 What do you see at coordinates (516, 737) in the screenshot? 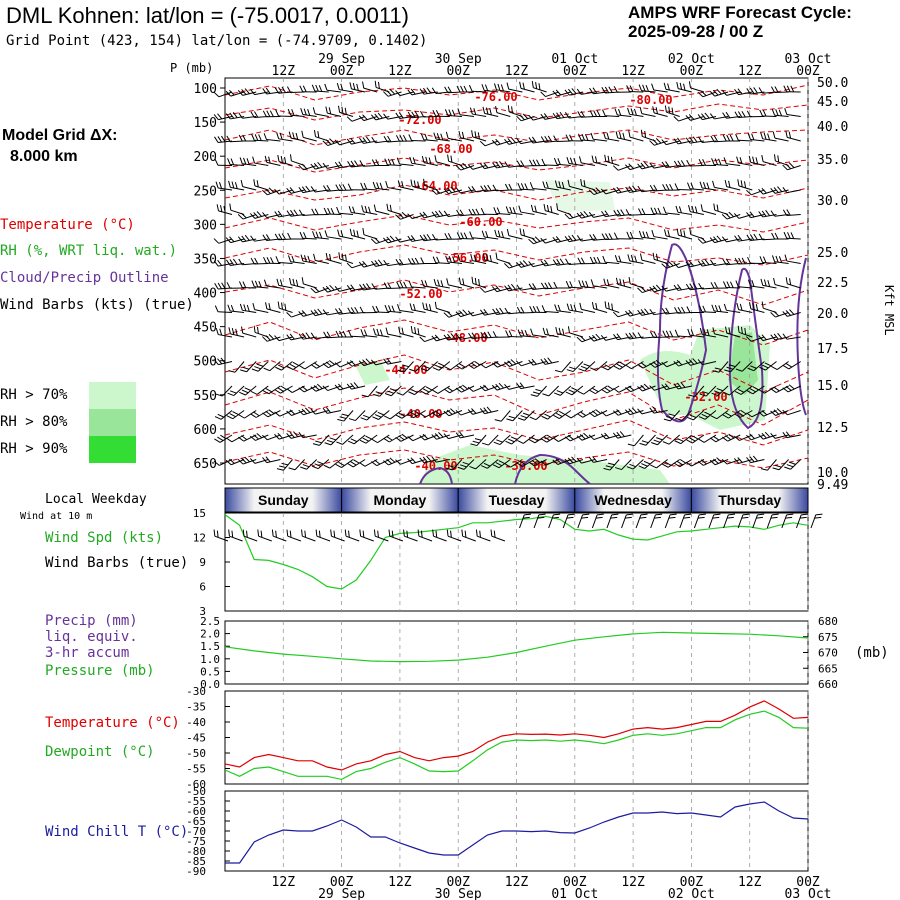
I see `temp-panel-frame` at bounding box center [516, 737].